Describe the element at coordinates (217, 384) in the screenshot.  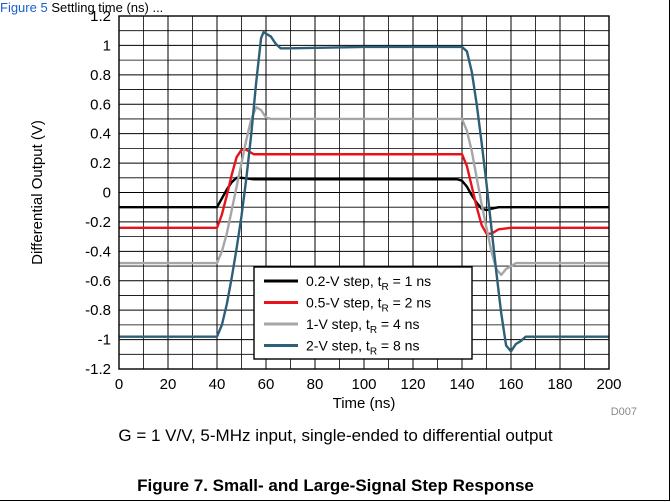
I see `x-tick-label: 40` at that location.